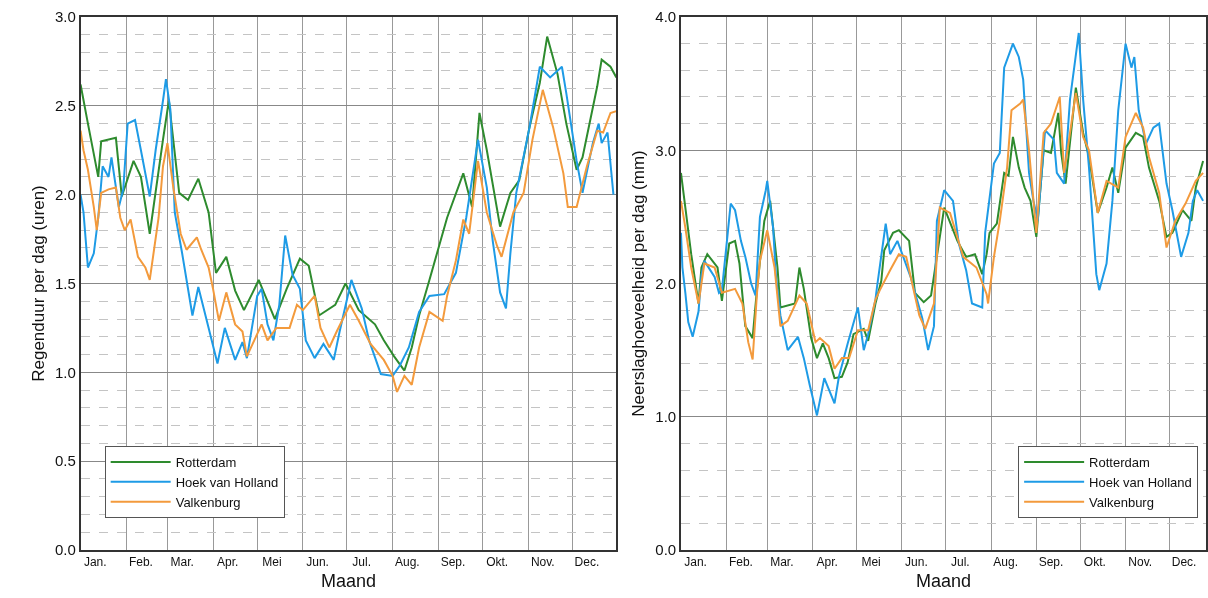  What do you see at coordinates (65, 283) in the screenshot?
I see `y-tick-label: 1.5` at bounding box center [65, 283].